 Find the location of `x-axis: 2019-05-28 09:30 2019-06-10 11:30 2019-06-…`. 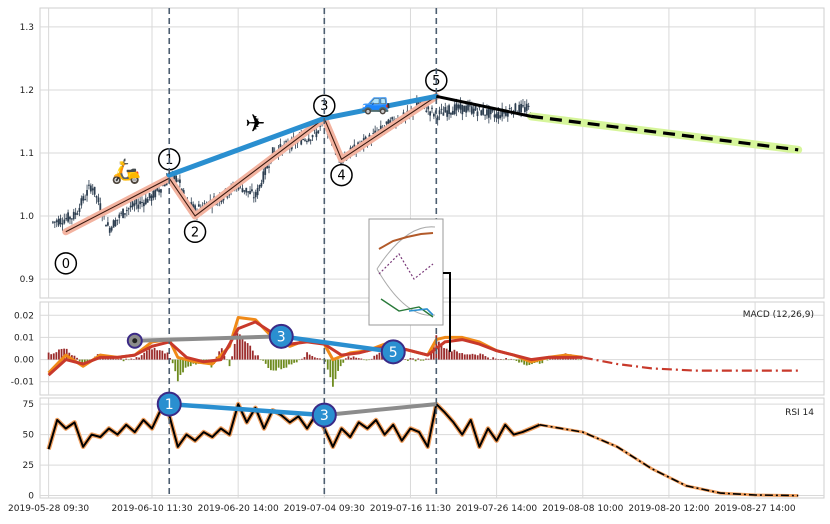

x-axis: 2019-05-28 09:30 2019-06-10 11:30 2019-06-… is located at coordinates (402, 509).